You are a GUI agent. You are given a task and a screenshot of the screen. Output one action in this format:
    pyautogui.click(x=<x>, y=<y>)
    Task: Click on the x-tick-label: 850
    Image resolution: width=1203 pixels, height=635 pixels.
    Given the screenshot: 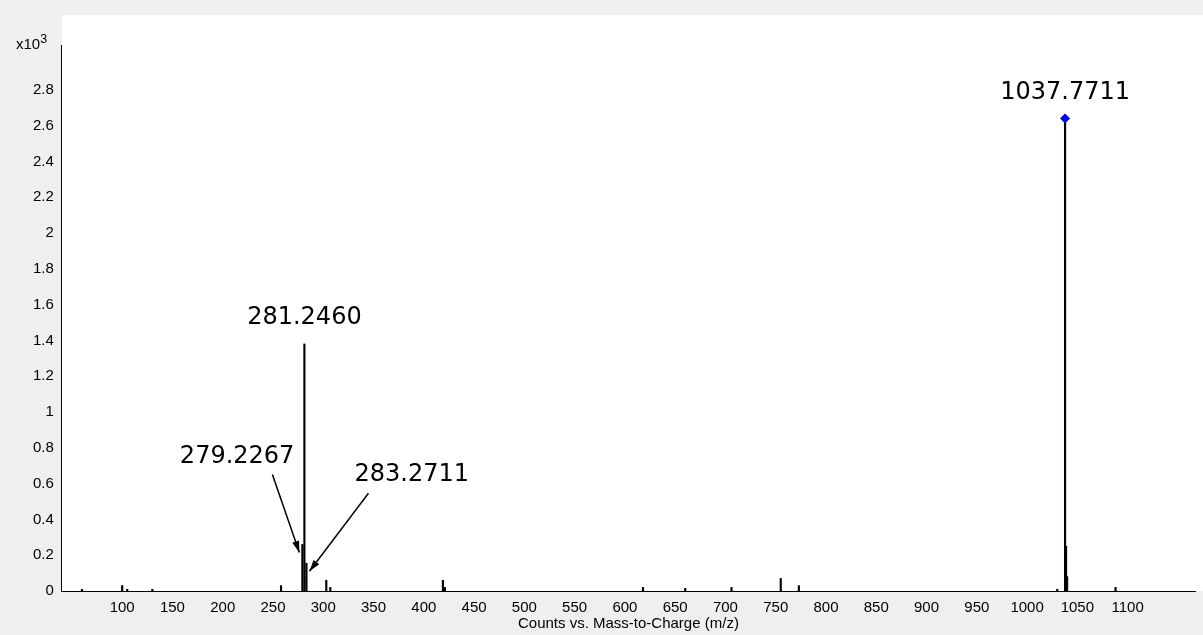 What is the action you would take?
    pyautogui.click(x=876, y=607)
    